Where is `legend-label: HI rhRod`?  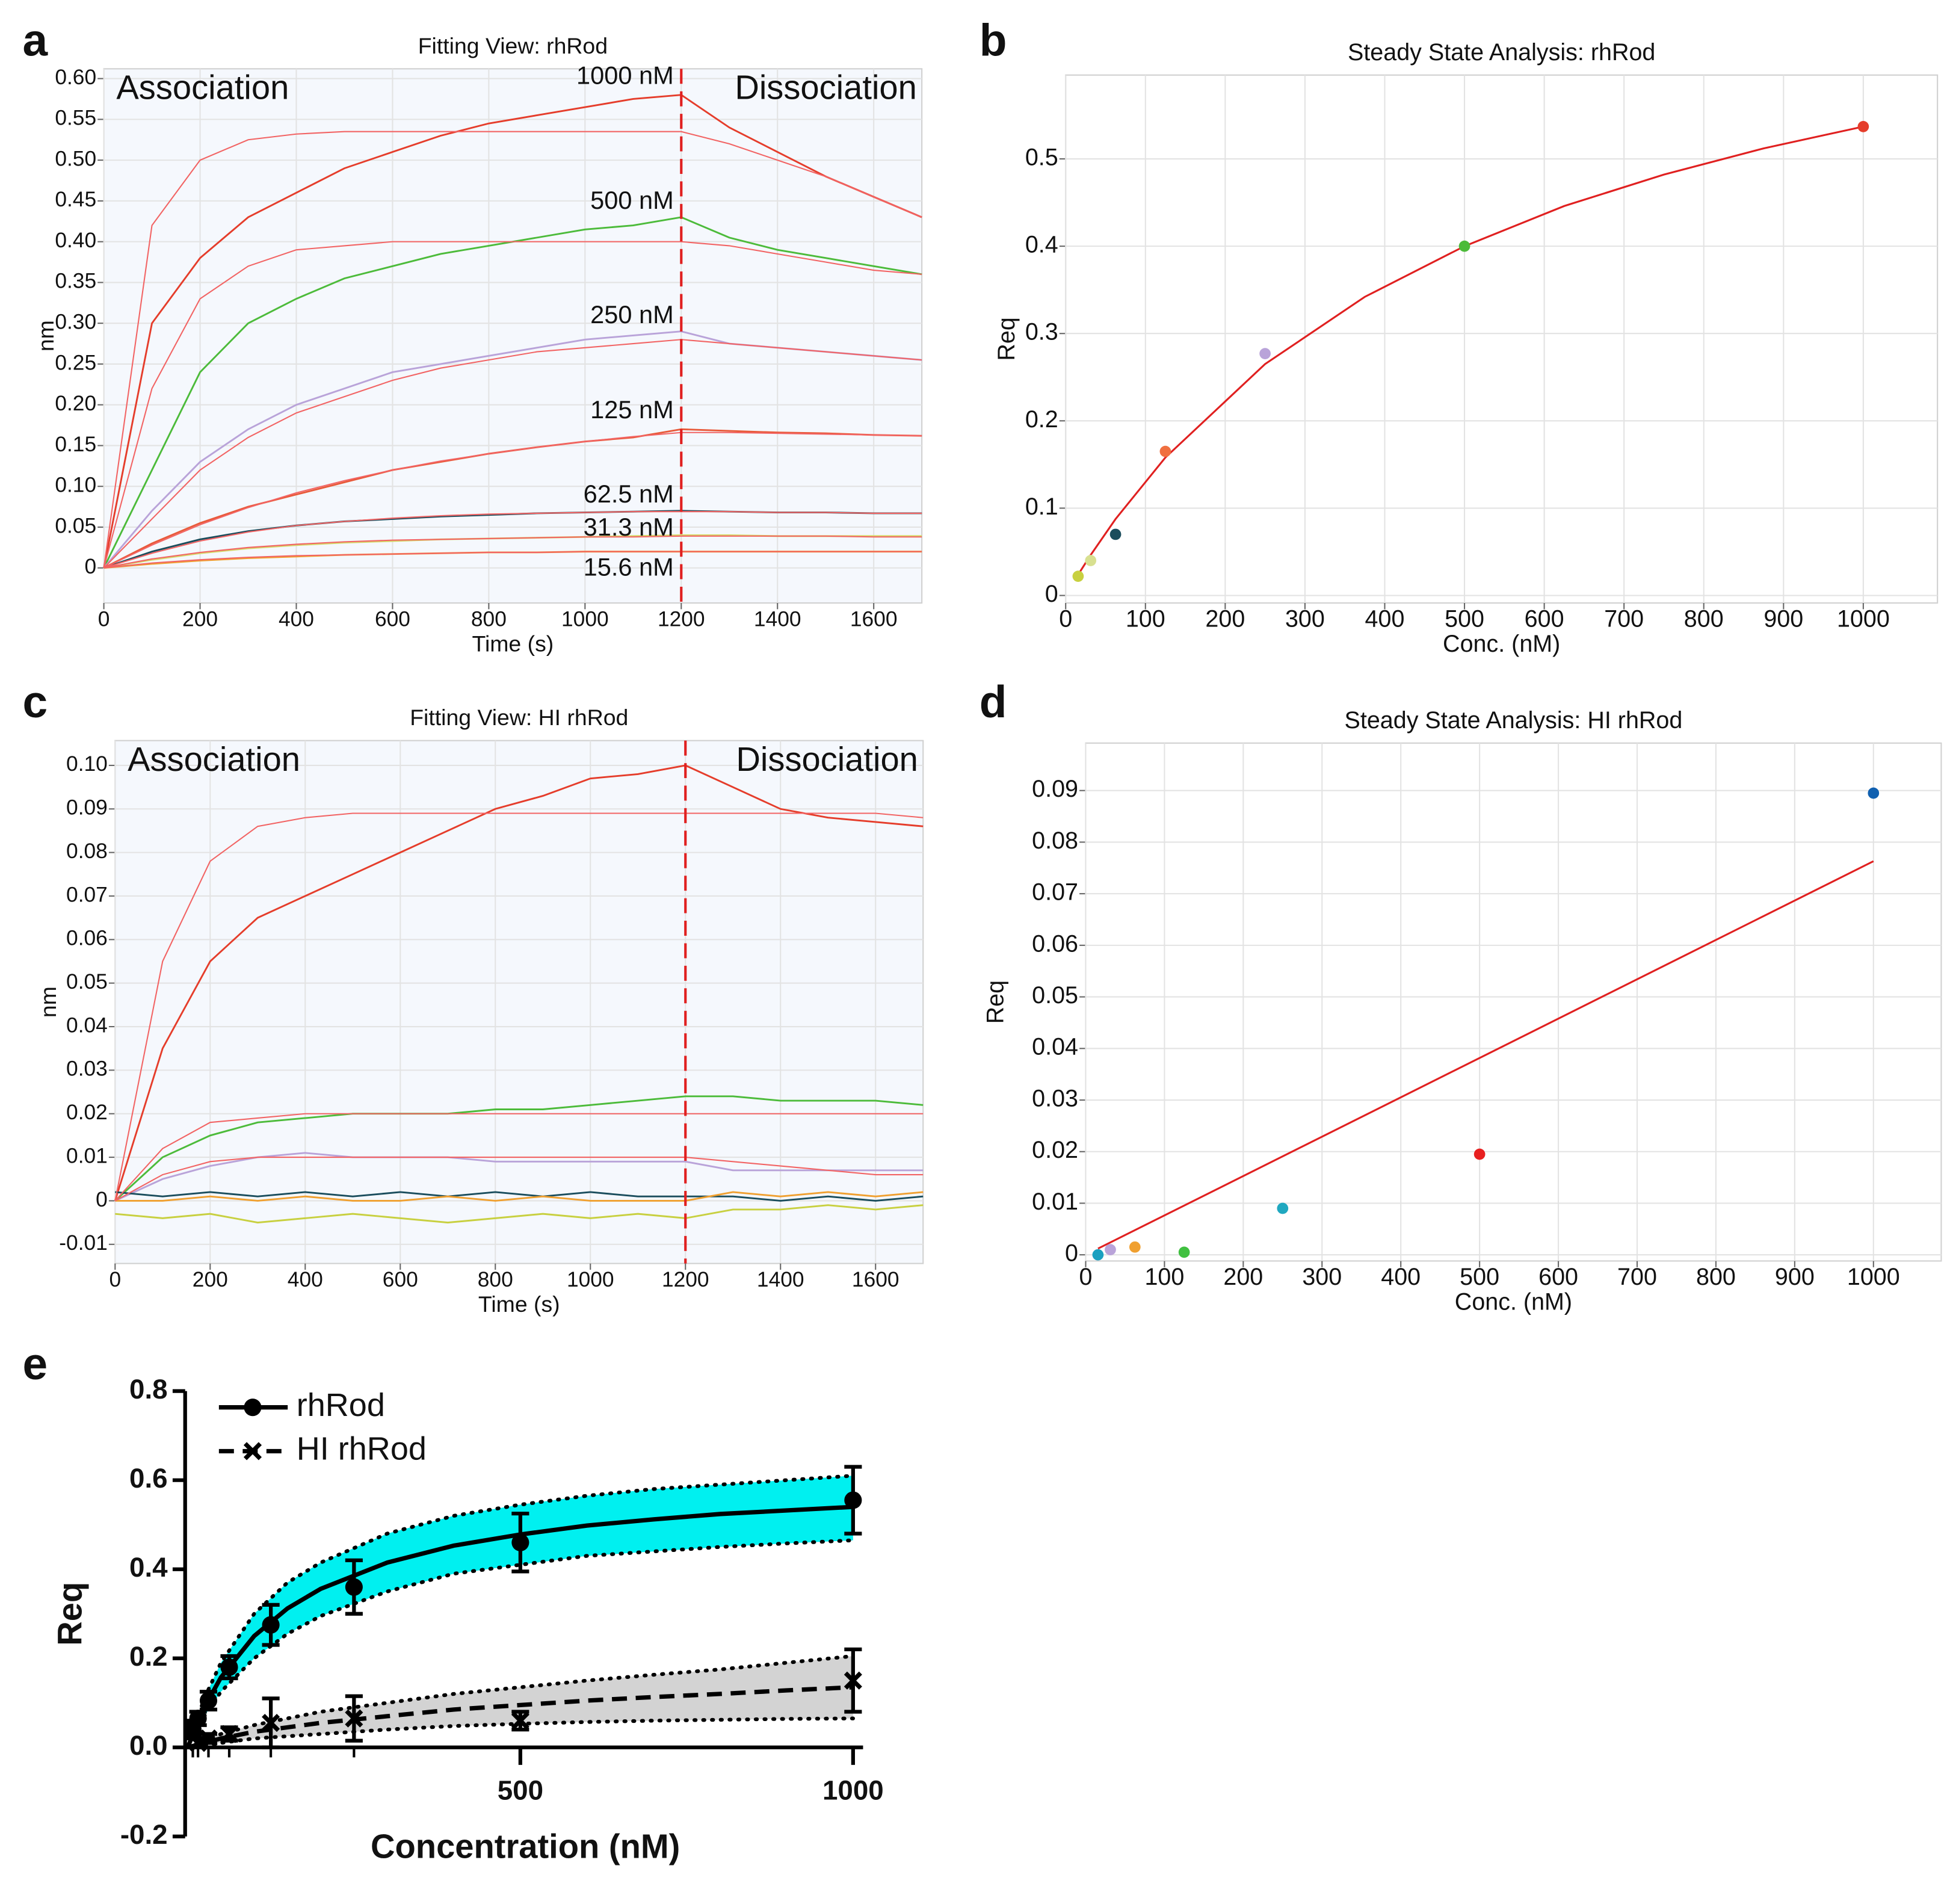 legend-label: HI rhRod is located at coordinates (362, 1449).